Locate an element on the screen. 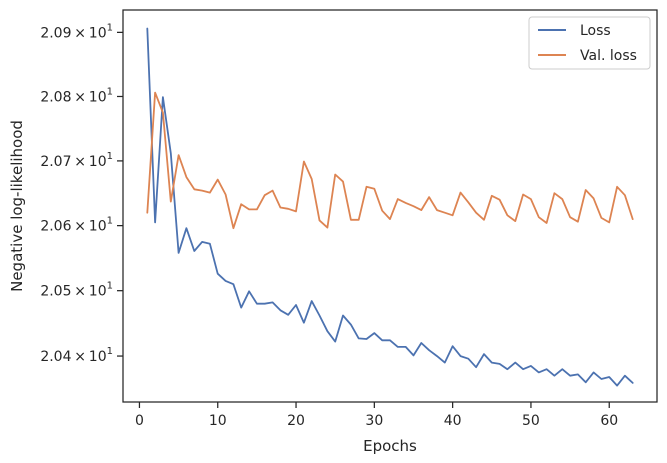 Image resolution: width=667 pixels, height=463 pixels. y-tick-label: 2.08 × 10¹ is located at coordinates (76, 95).